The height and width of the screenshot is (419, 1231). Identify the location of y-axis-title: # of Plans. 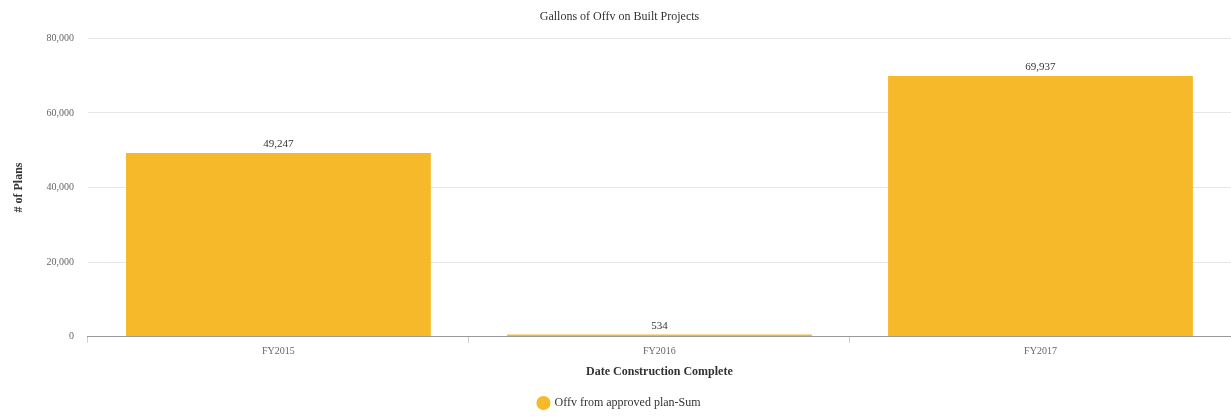
(18, 187).